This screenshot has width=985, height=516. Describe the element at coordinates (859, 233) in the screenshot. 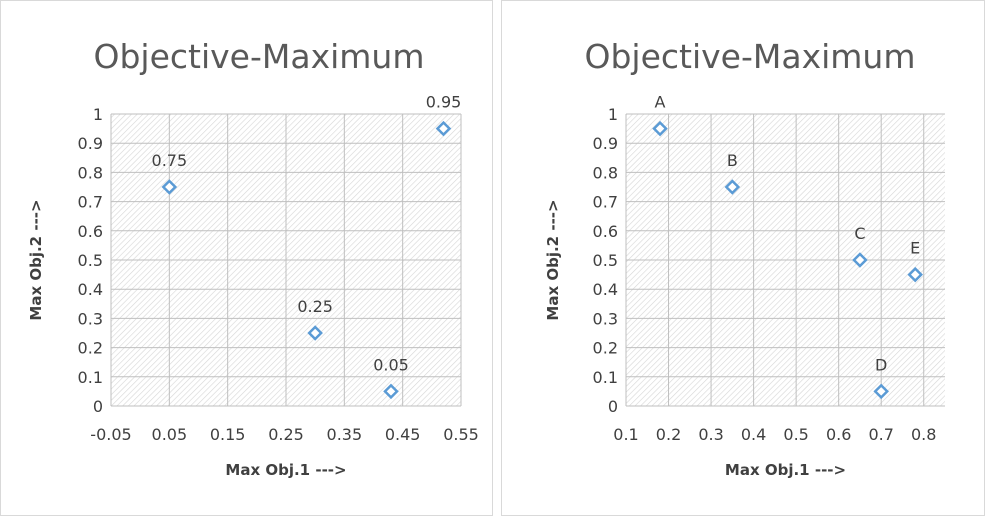

I see `data-label: C` at that location.